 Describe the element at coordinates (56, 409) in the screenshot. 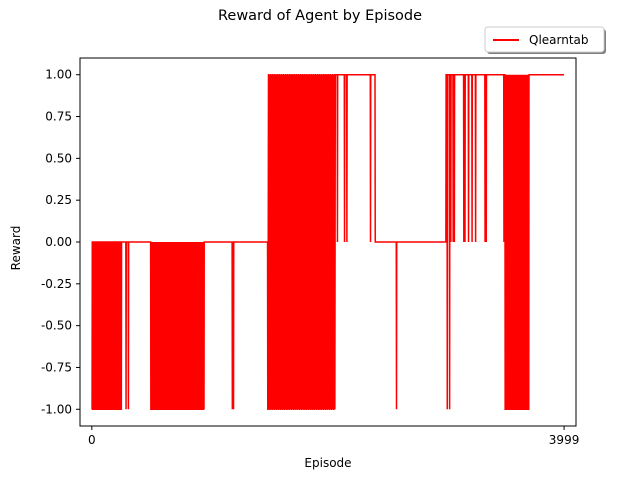

I see `y-tick-label: -1.00` at that location.